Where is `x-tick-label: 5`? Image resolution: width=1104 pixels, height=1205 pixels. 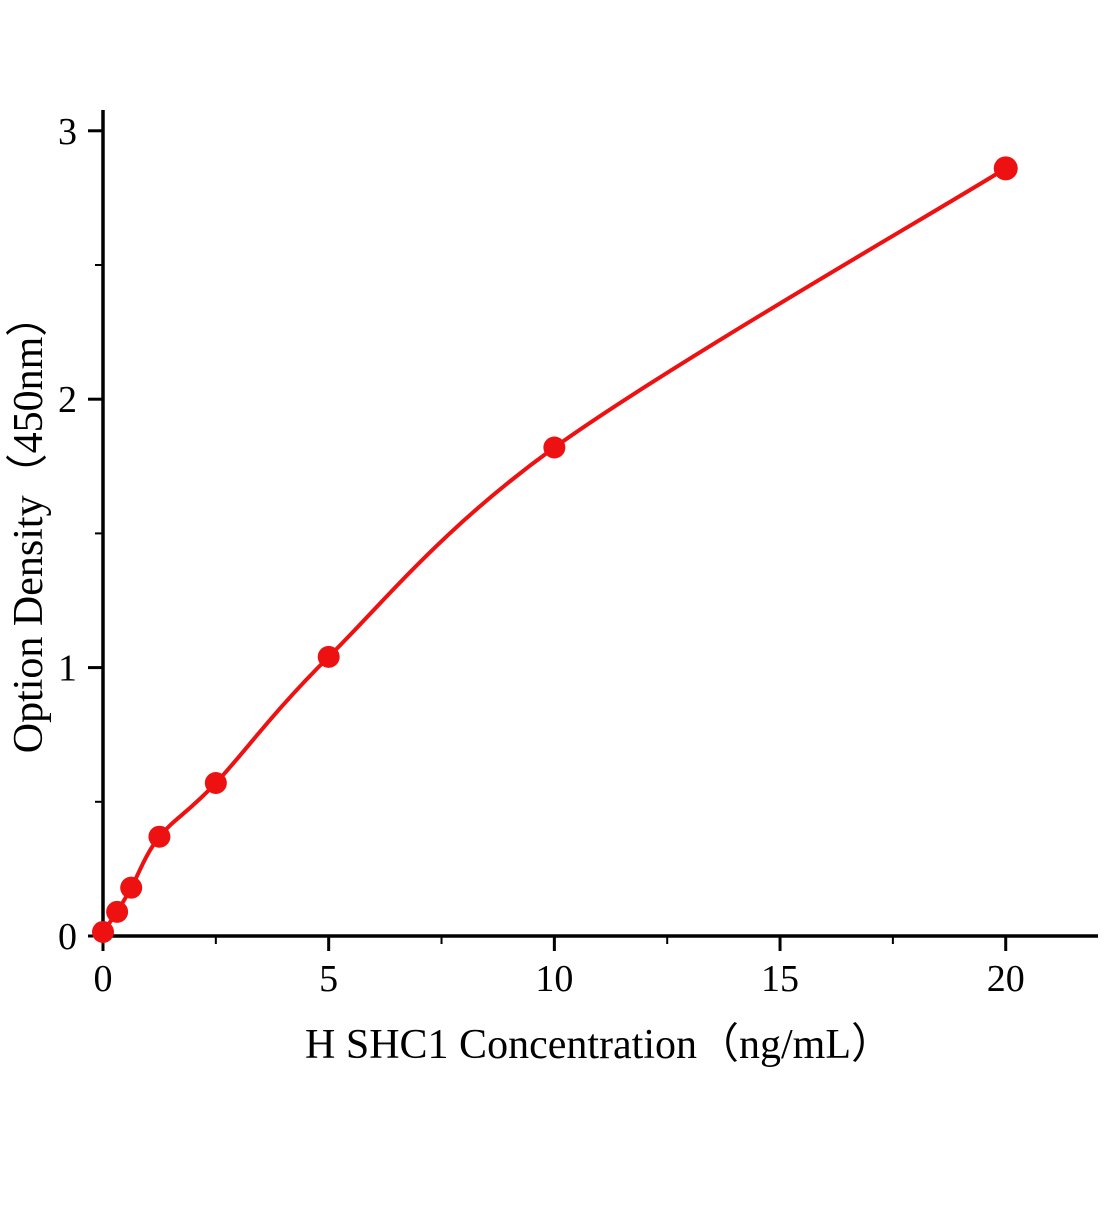 x-tick-label: 5 is located at coordinates (328, 979).